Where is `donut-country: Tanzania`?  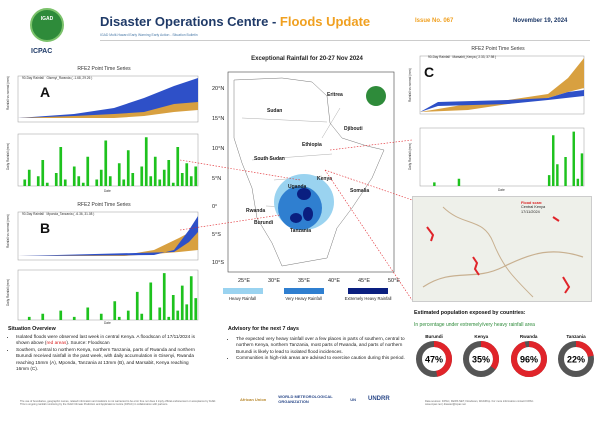 donut-country: Tanzania is located at coordinates (576, 336).